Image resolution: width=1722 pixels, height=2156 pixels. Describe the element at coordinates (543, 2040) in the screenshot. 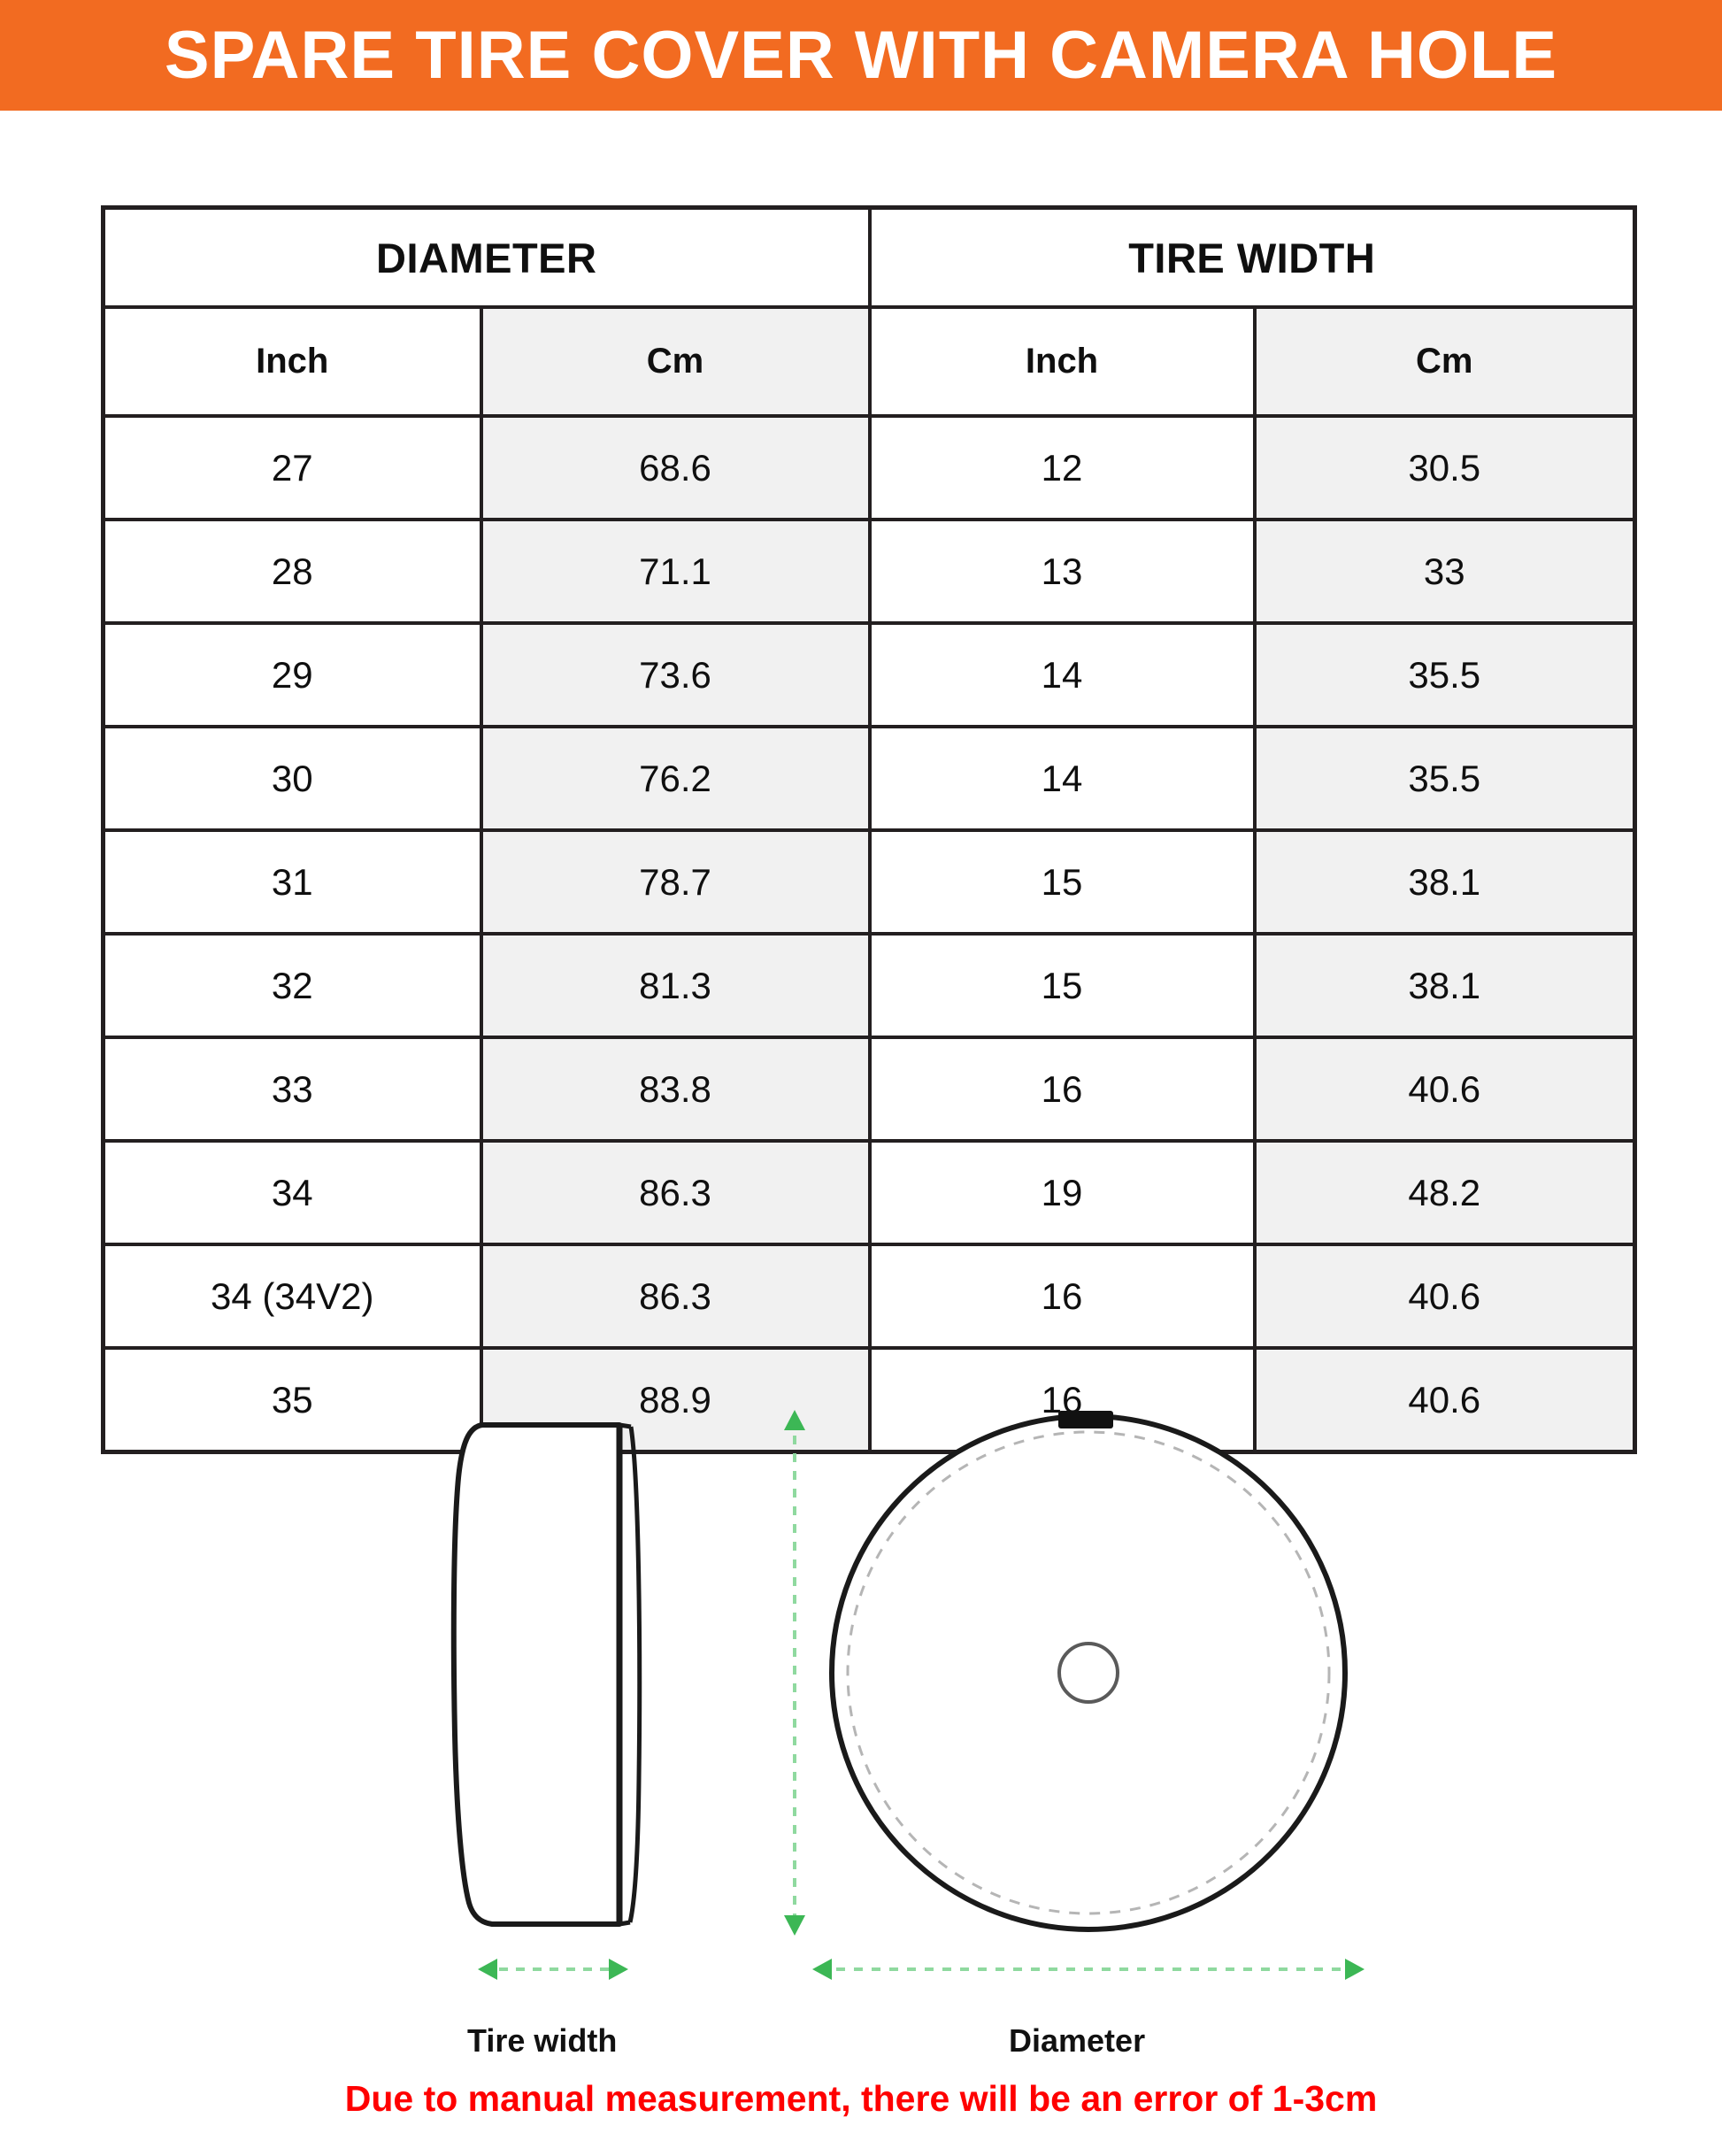

I see `label-tire-width: Tire width` at that location.